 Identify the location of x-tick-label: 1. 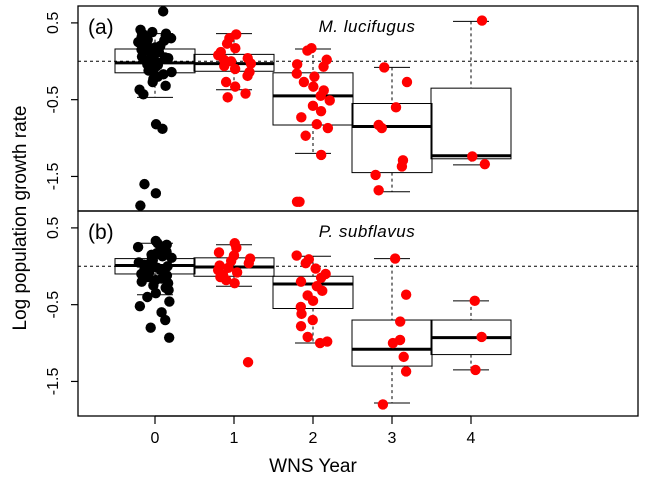
(234, 438).